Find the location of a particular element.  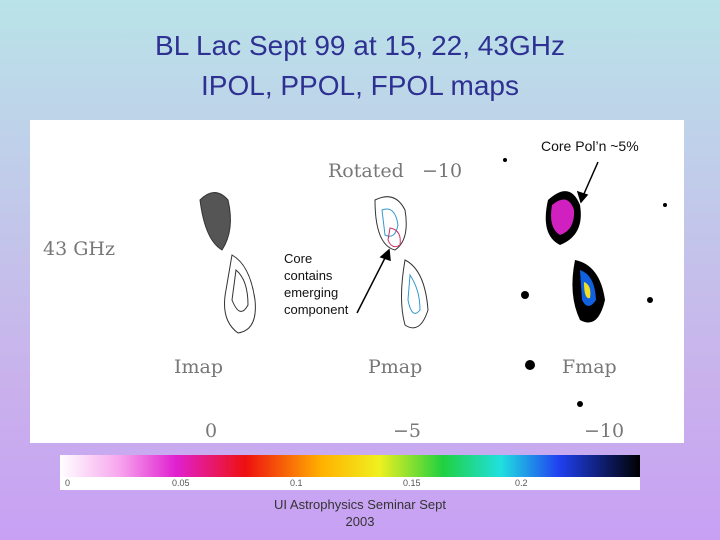

axis-tick: −10 is located at coordinates (604, 431).